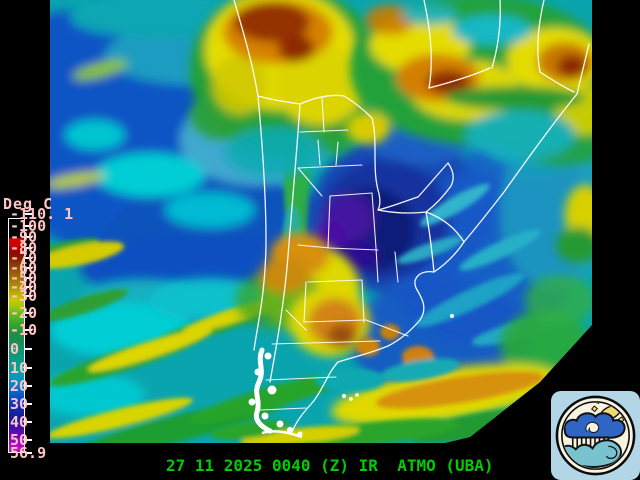 This screenshot has width=640, height=480. What do you see at coordinates (19, 404) in the screenshot?
I see `scale-tick-label: 30` at bounding box center [19, 404].